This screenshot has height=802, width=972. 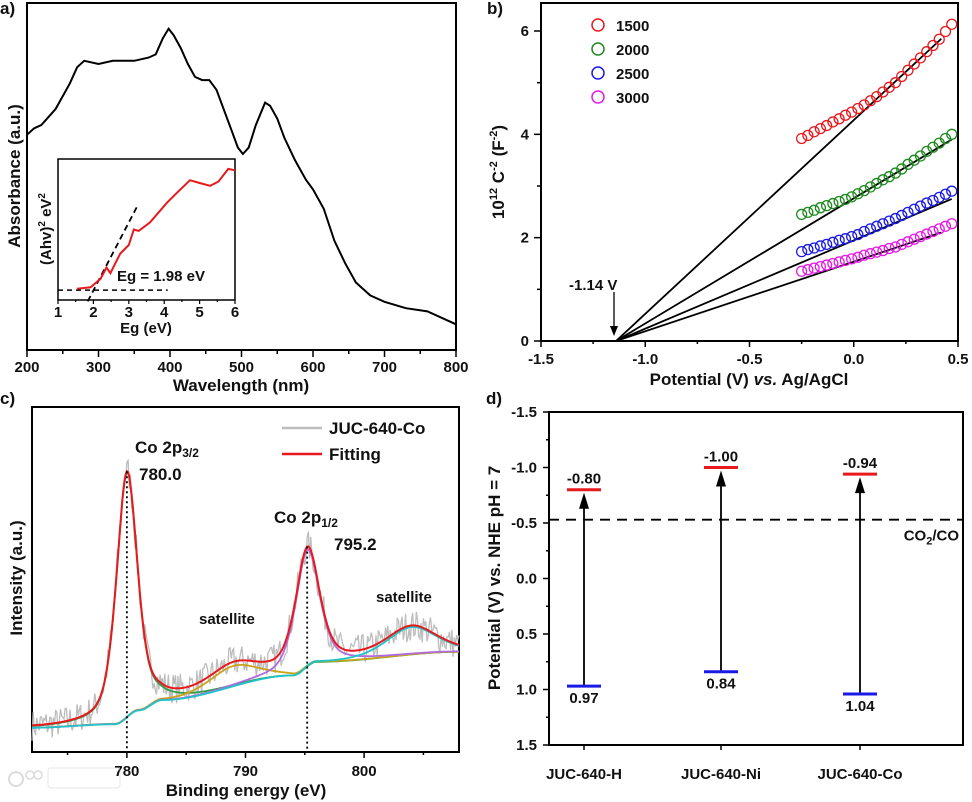 What do you see at coordinates (593, 285) in the screenshot?
I see `flat-band-annotation: -1.14 V` at bounding box center [593, 285].